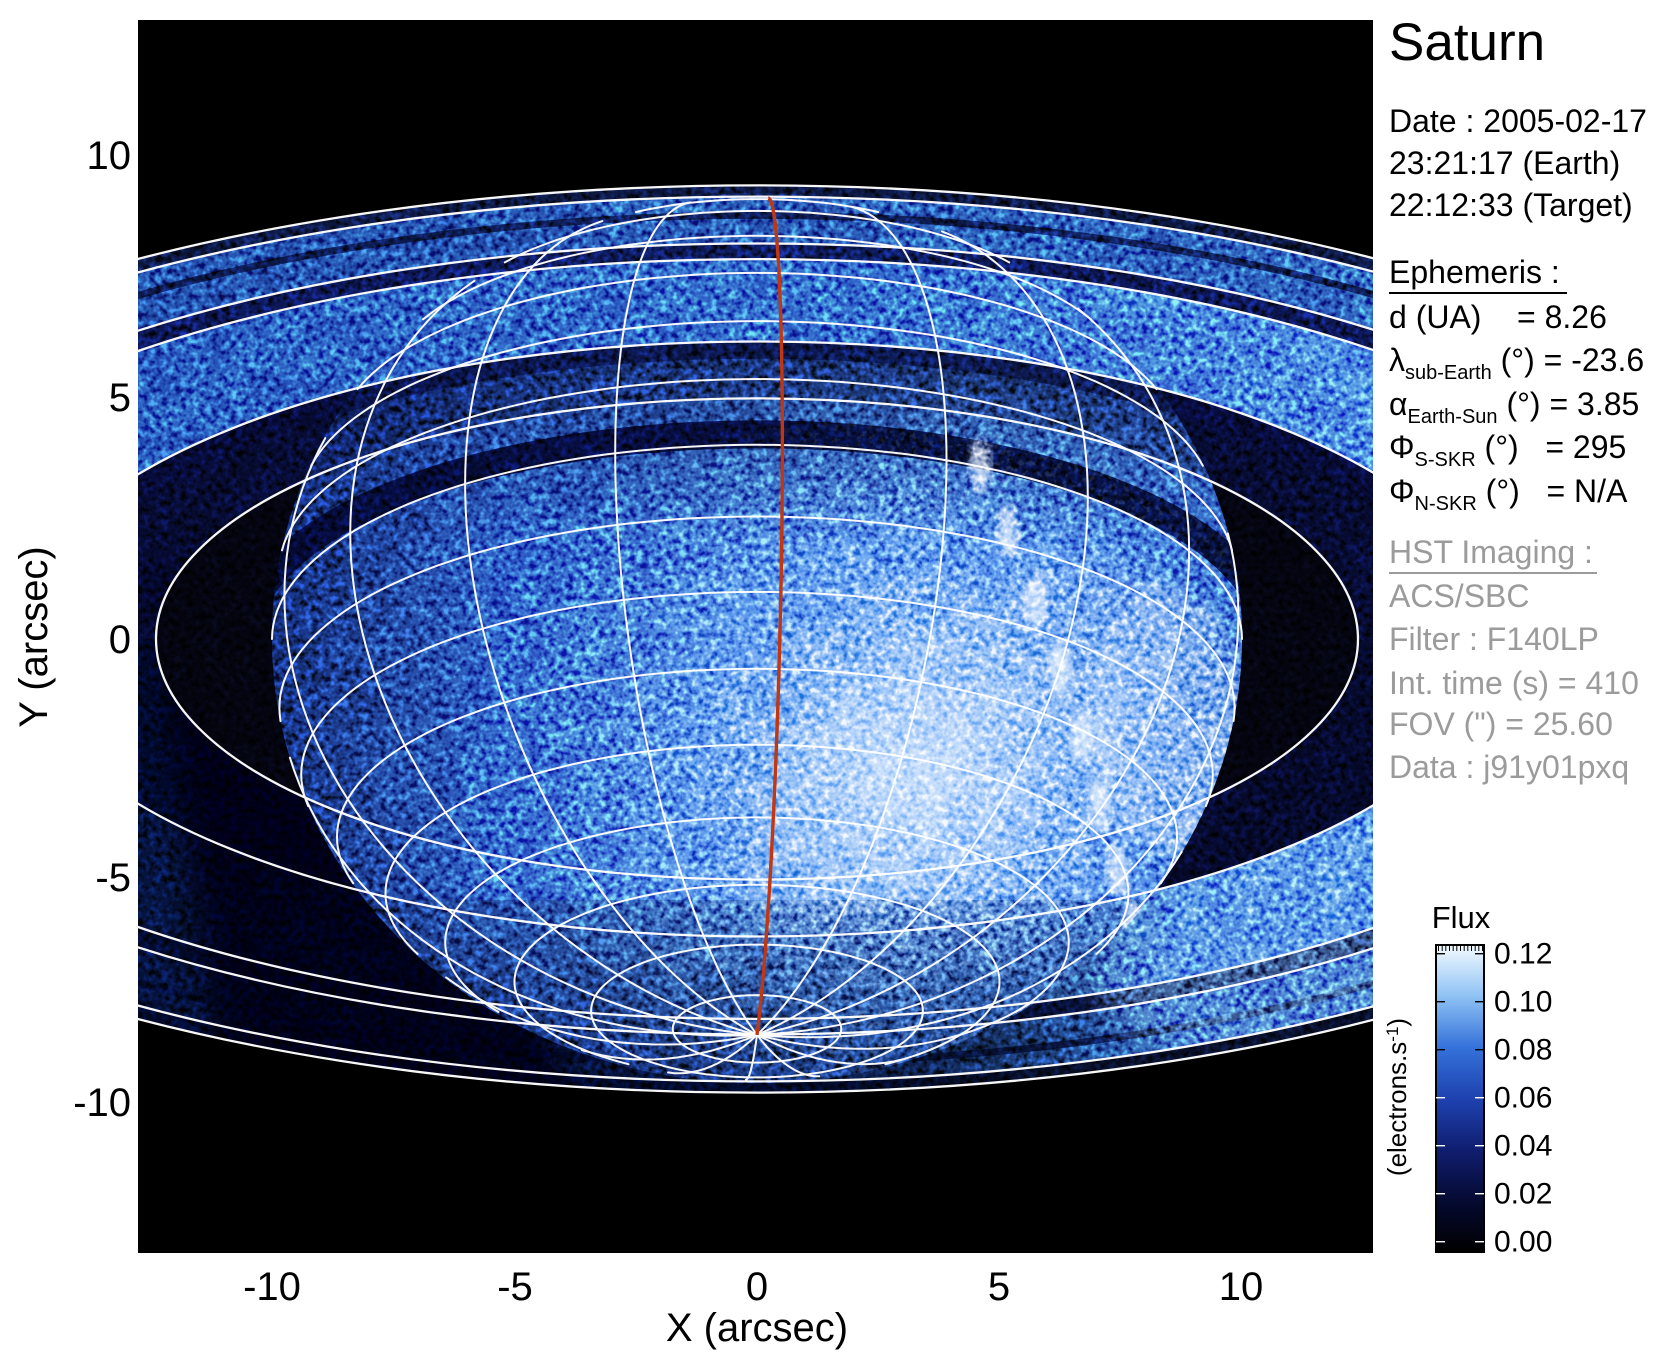  I want to click on svg-text: FOV (") = 25.60, so click(1501, 724).